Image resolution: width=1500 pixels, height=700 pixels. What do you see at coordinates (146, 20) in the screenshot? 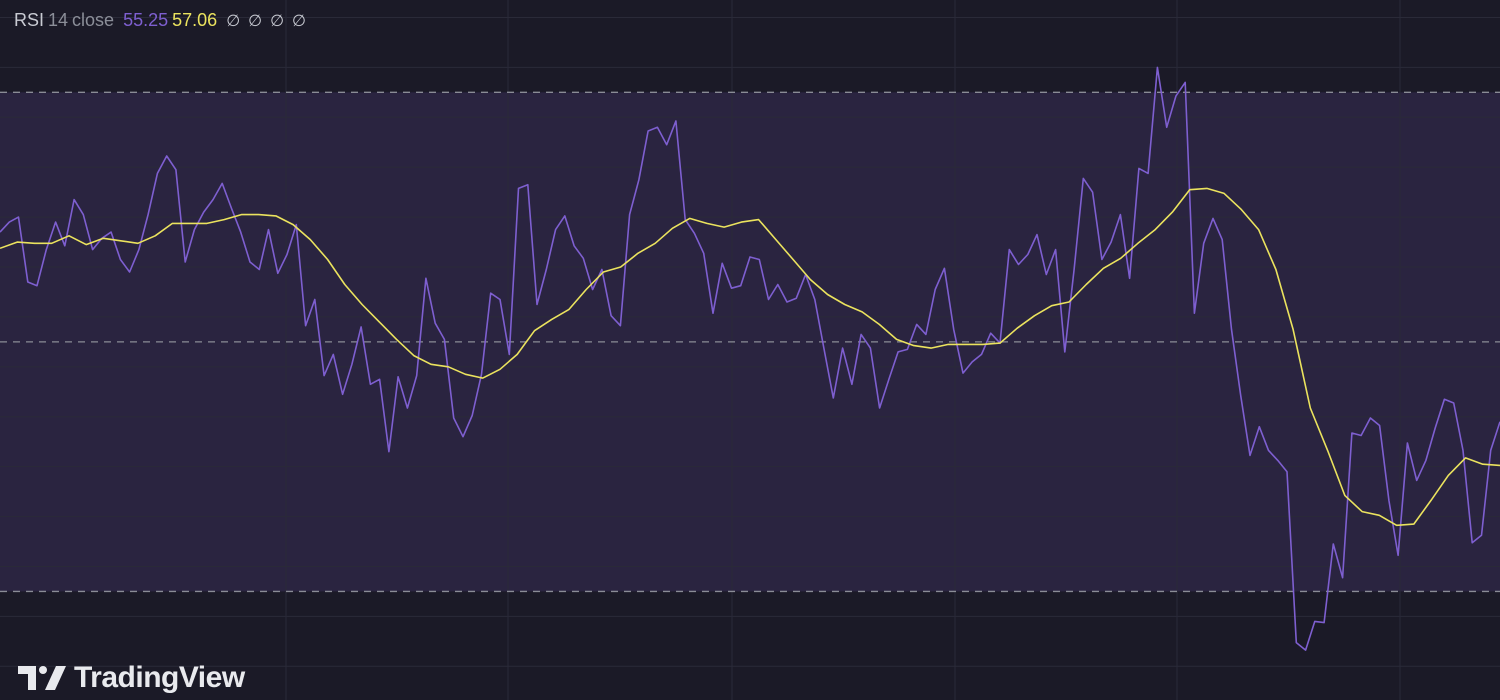
I see `rsi-value: 55.25` at bounding box center [146, 20].